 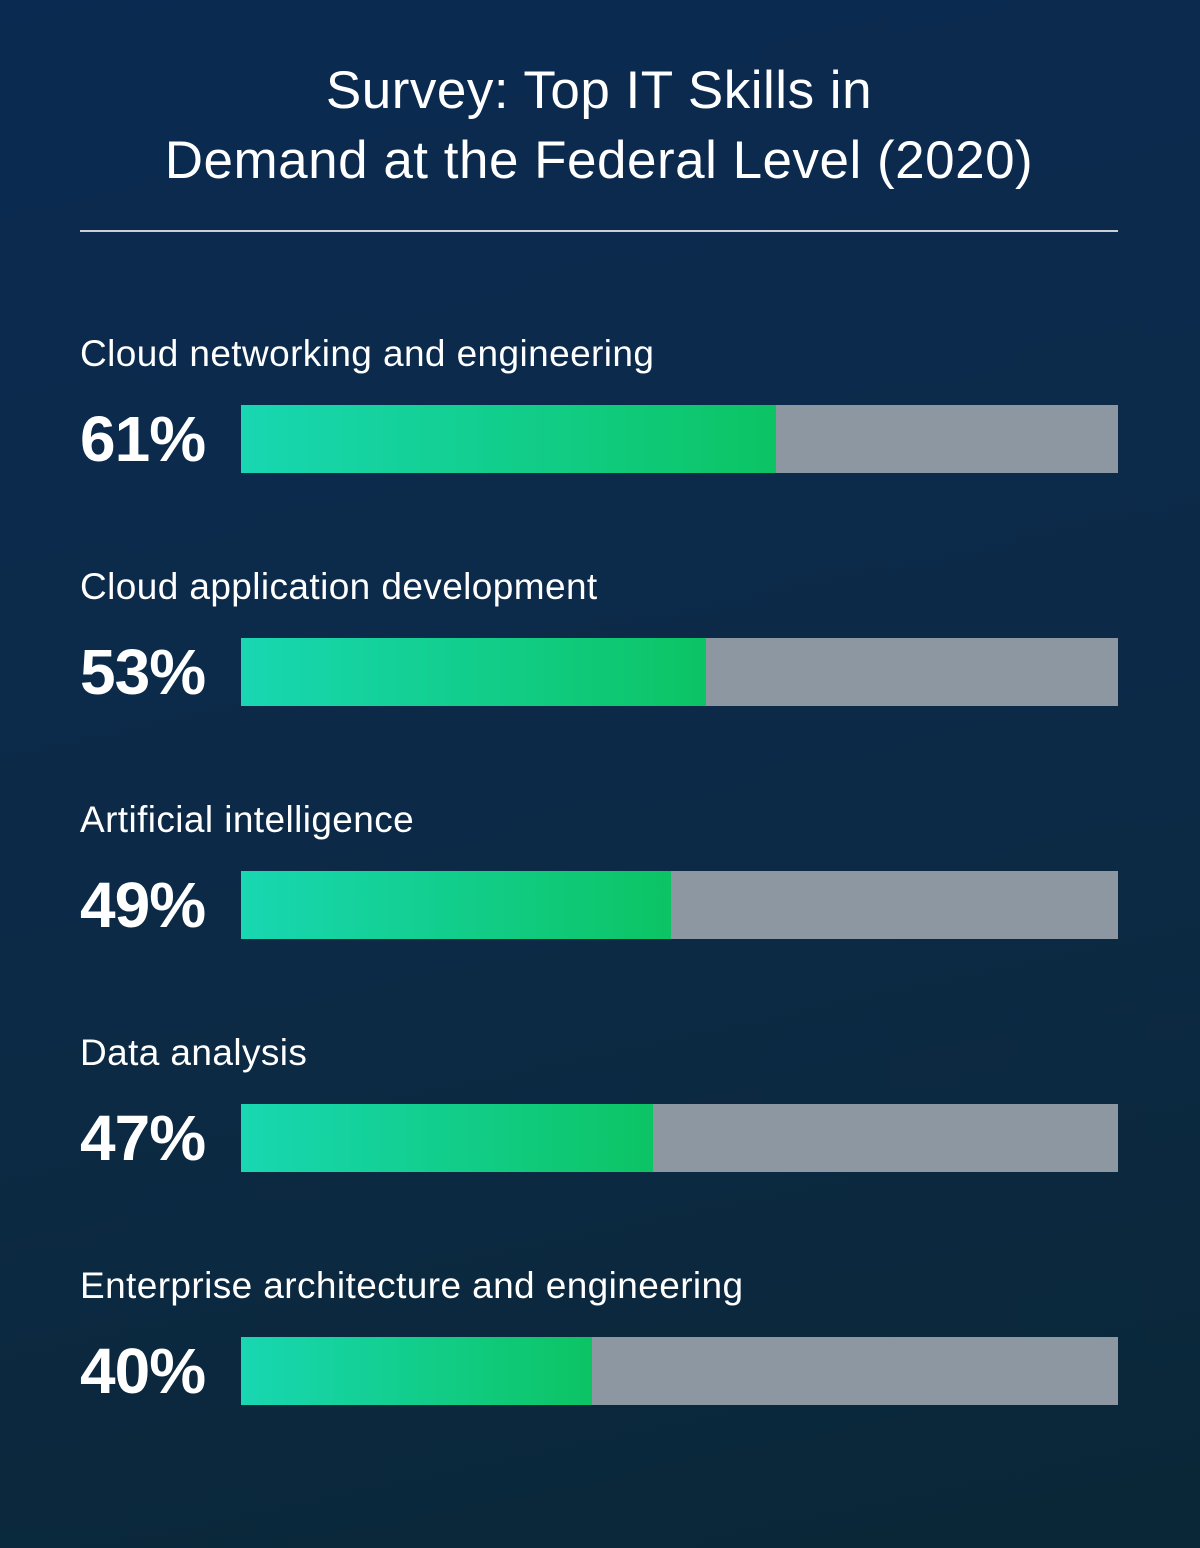 I want to click on percent-value: 49%, so click(x=143, y=905).